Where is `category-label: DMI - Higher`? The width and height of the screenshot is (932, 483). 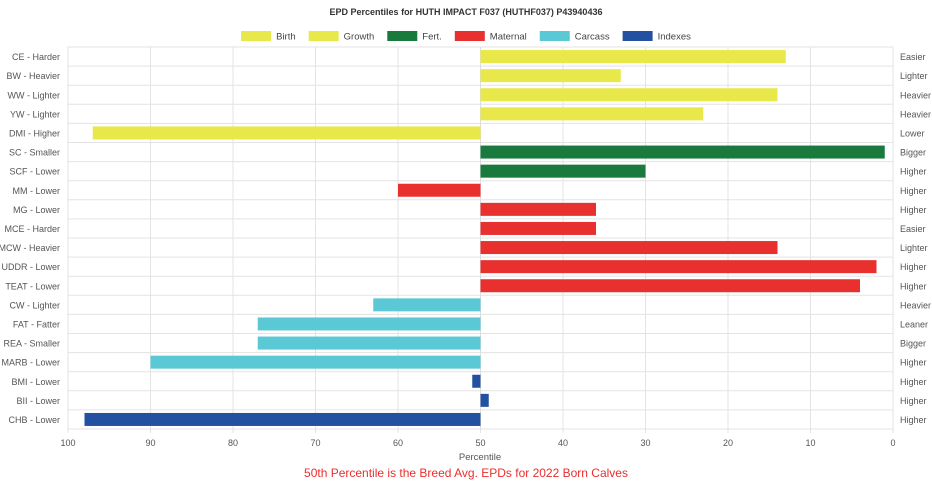 category-label: DMI - Higher is located at coordinates (34, 133).